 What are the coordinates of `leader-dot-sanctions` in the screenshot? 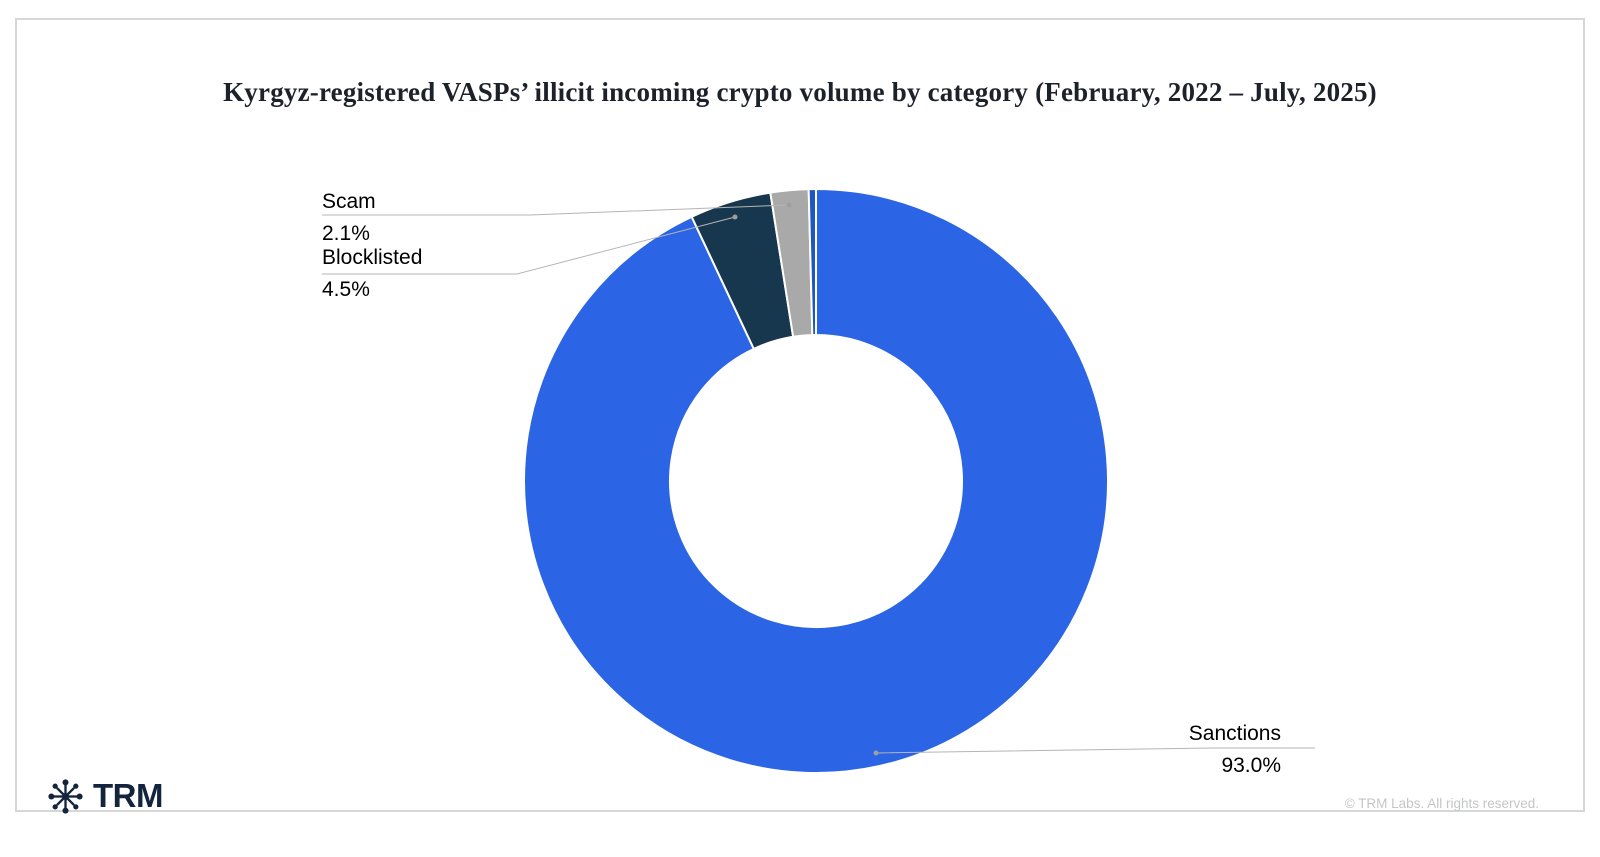 It's located at (876, 753).